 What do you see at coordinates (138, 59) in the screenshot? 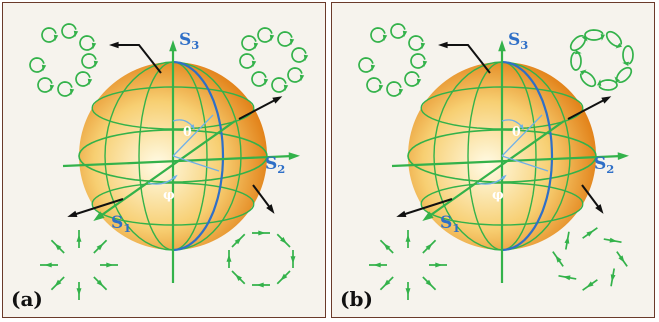
I see `top-left-pointer-arrow` at bounding box center [138, 59].